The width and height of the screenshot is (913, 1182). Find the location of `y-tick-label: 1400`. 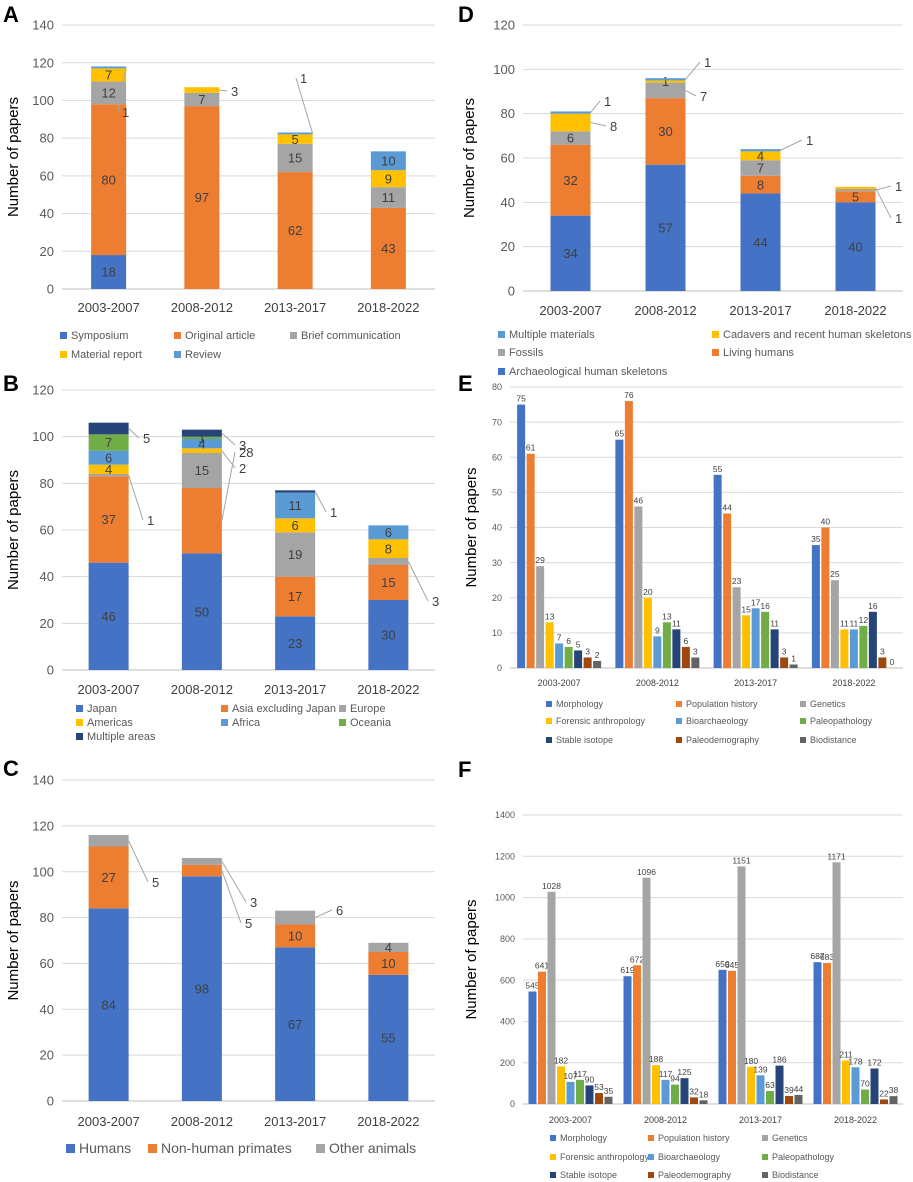

y-tick-label: 1400 is located at coordinates (505, 815).